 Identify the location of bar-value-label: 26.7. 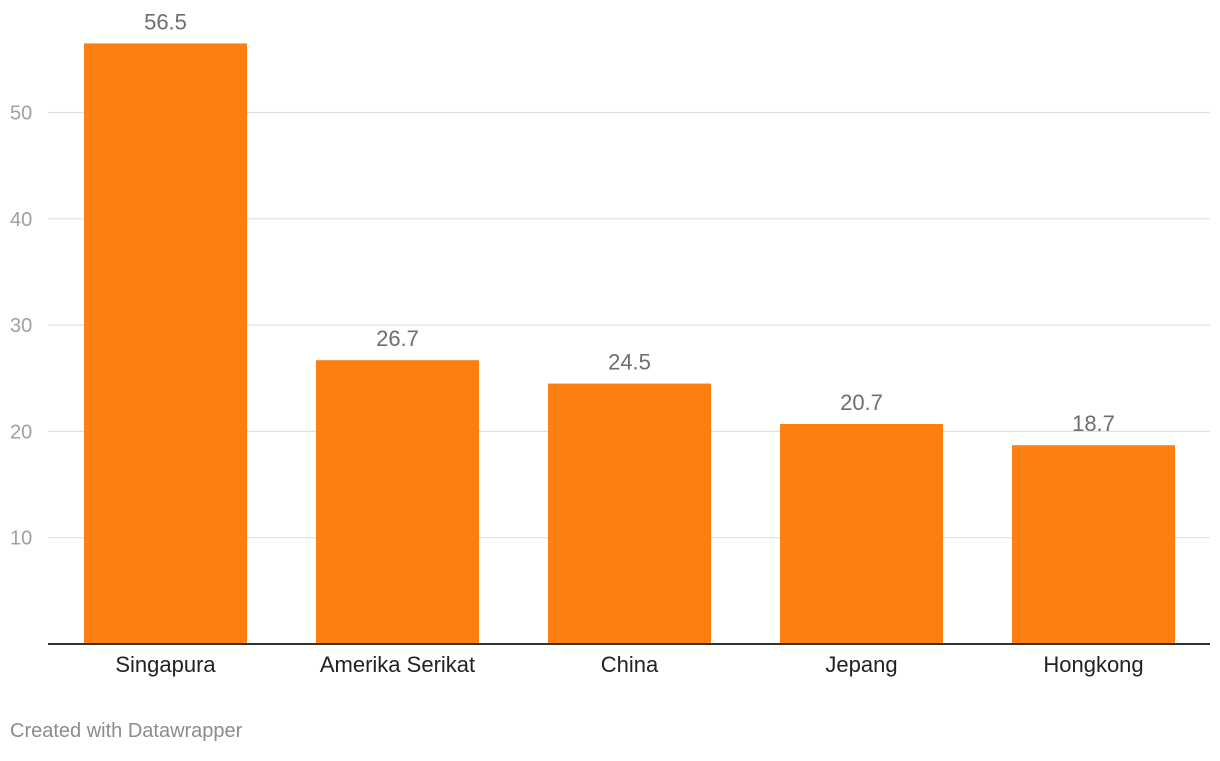
(397, 338).